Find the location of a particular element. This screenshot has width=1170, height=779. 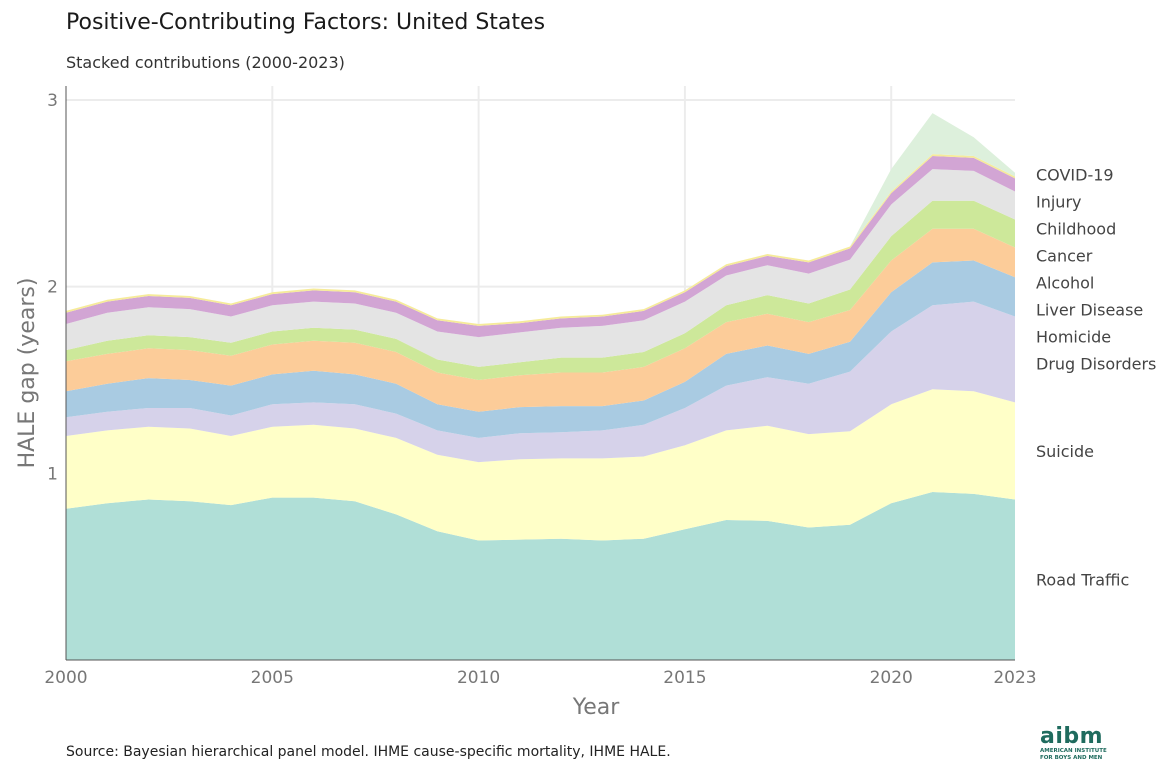

x-tick-label: 2005 is located at coordinates (272, 678).